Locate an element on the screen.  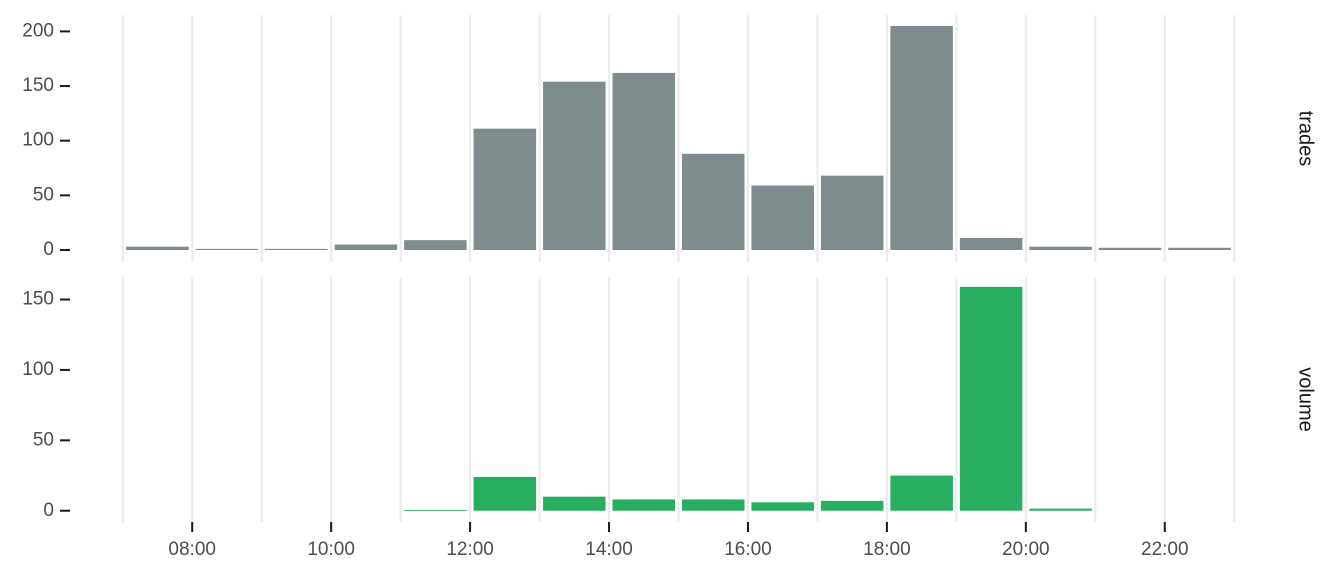
x-tick-label: 16:00 is located at coordinates (748, 549).